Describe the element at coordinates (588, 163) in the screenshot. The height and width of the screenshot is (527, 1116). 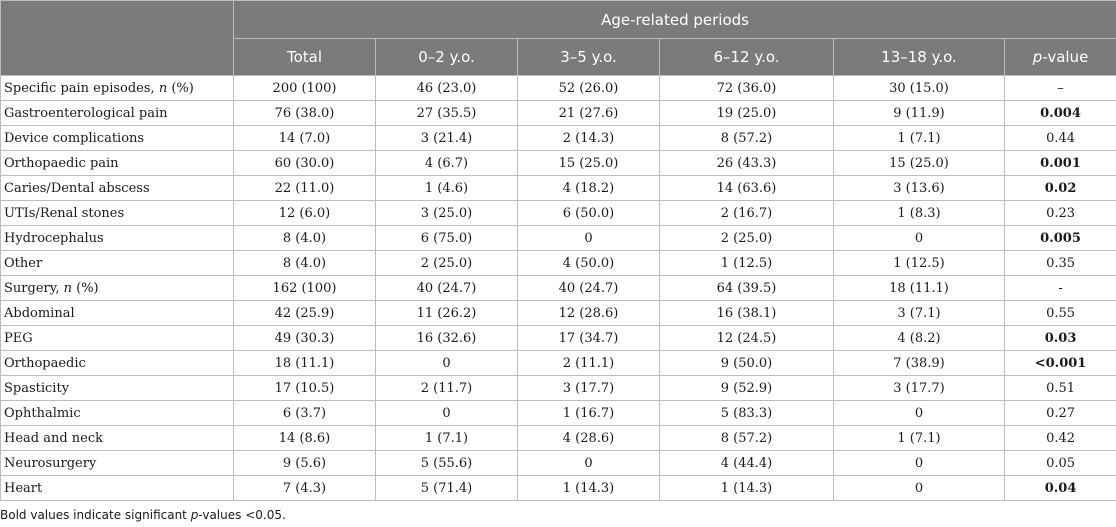
I see `cell-age-3-5: 15 (25.0)` at that location.